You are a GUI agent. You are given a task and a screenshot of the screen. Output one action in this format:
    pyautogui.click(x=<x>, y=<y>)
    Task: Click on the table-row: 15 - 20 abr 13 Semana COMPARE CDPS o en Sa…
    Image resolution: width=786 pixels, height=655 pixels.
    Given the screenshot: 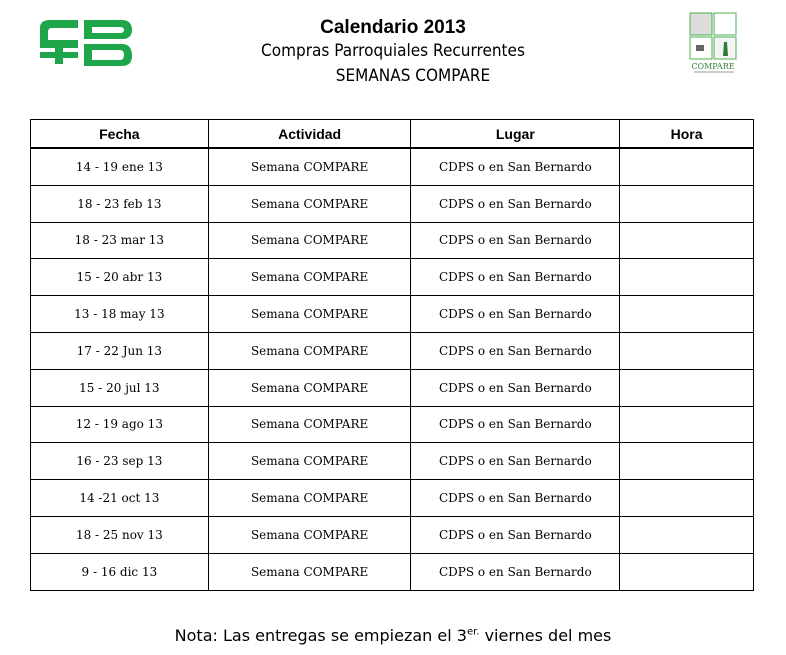 What is the action you would take?
    pyautogui.click(x=392, y=277)
    